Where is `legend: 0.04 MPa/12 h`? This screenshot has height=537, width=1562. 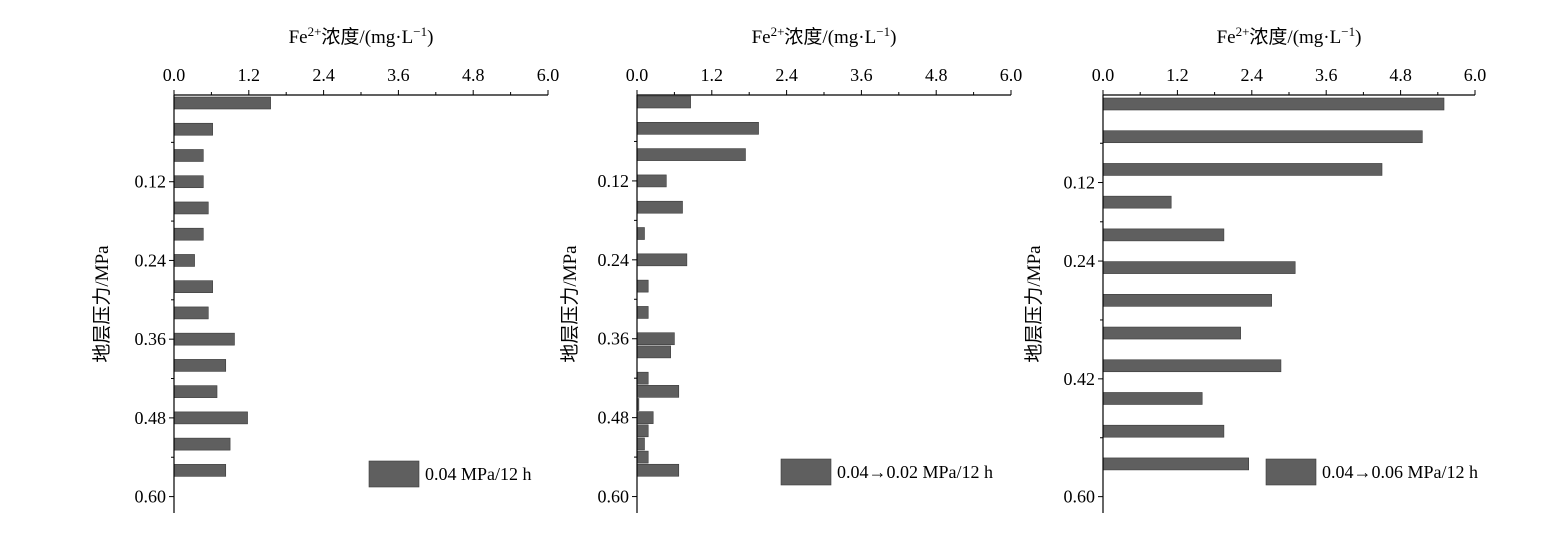
legend: 0.04 MPa/12 h is located at coordinates (450, 474).